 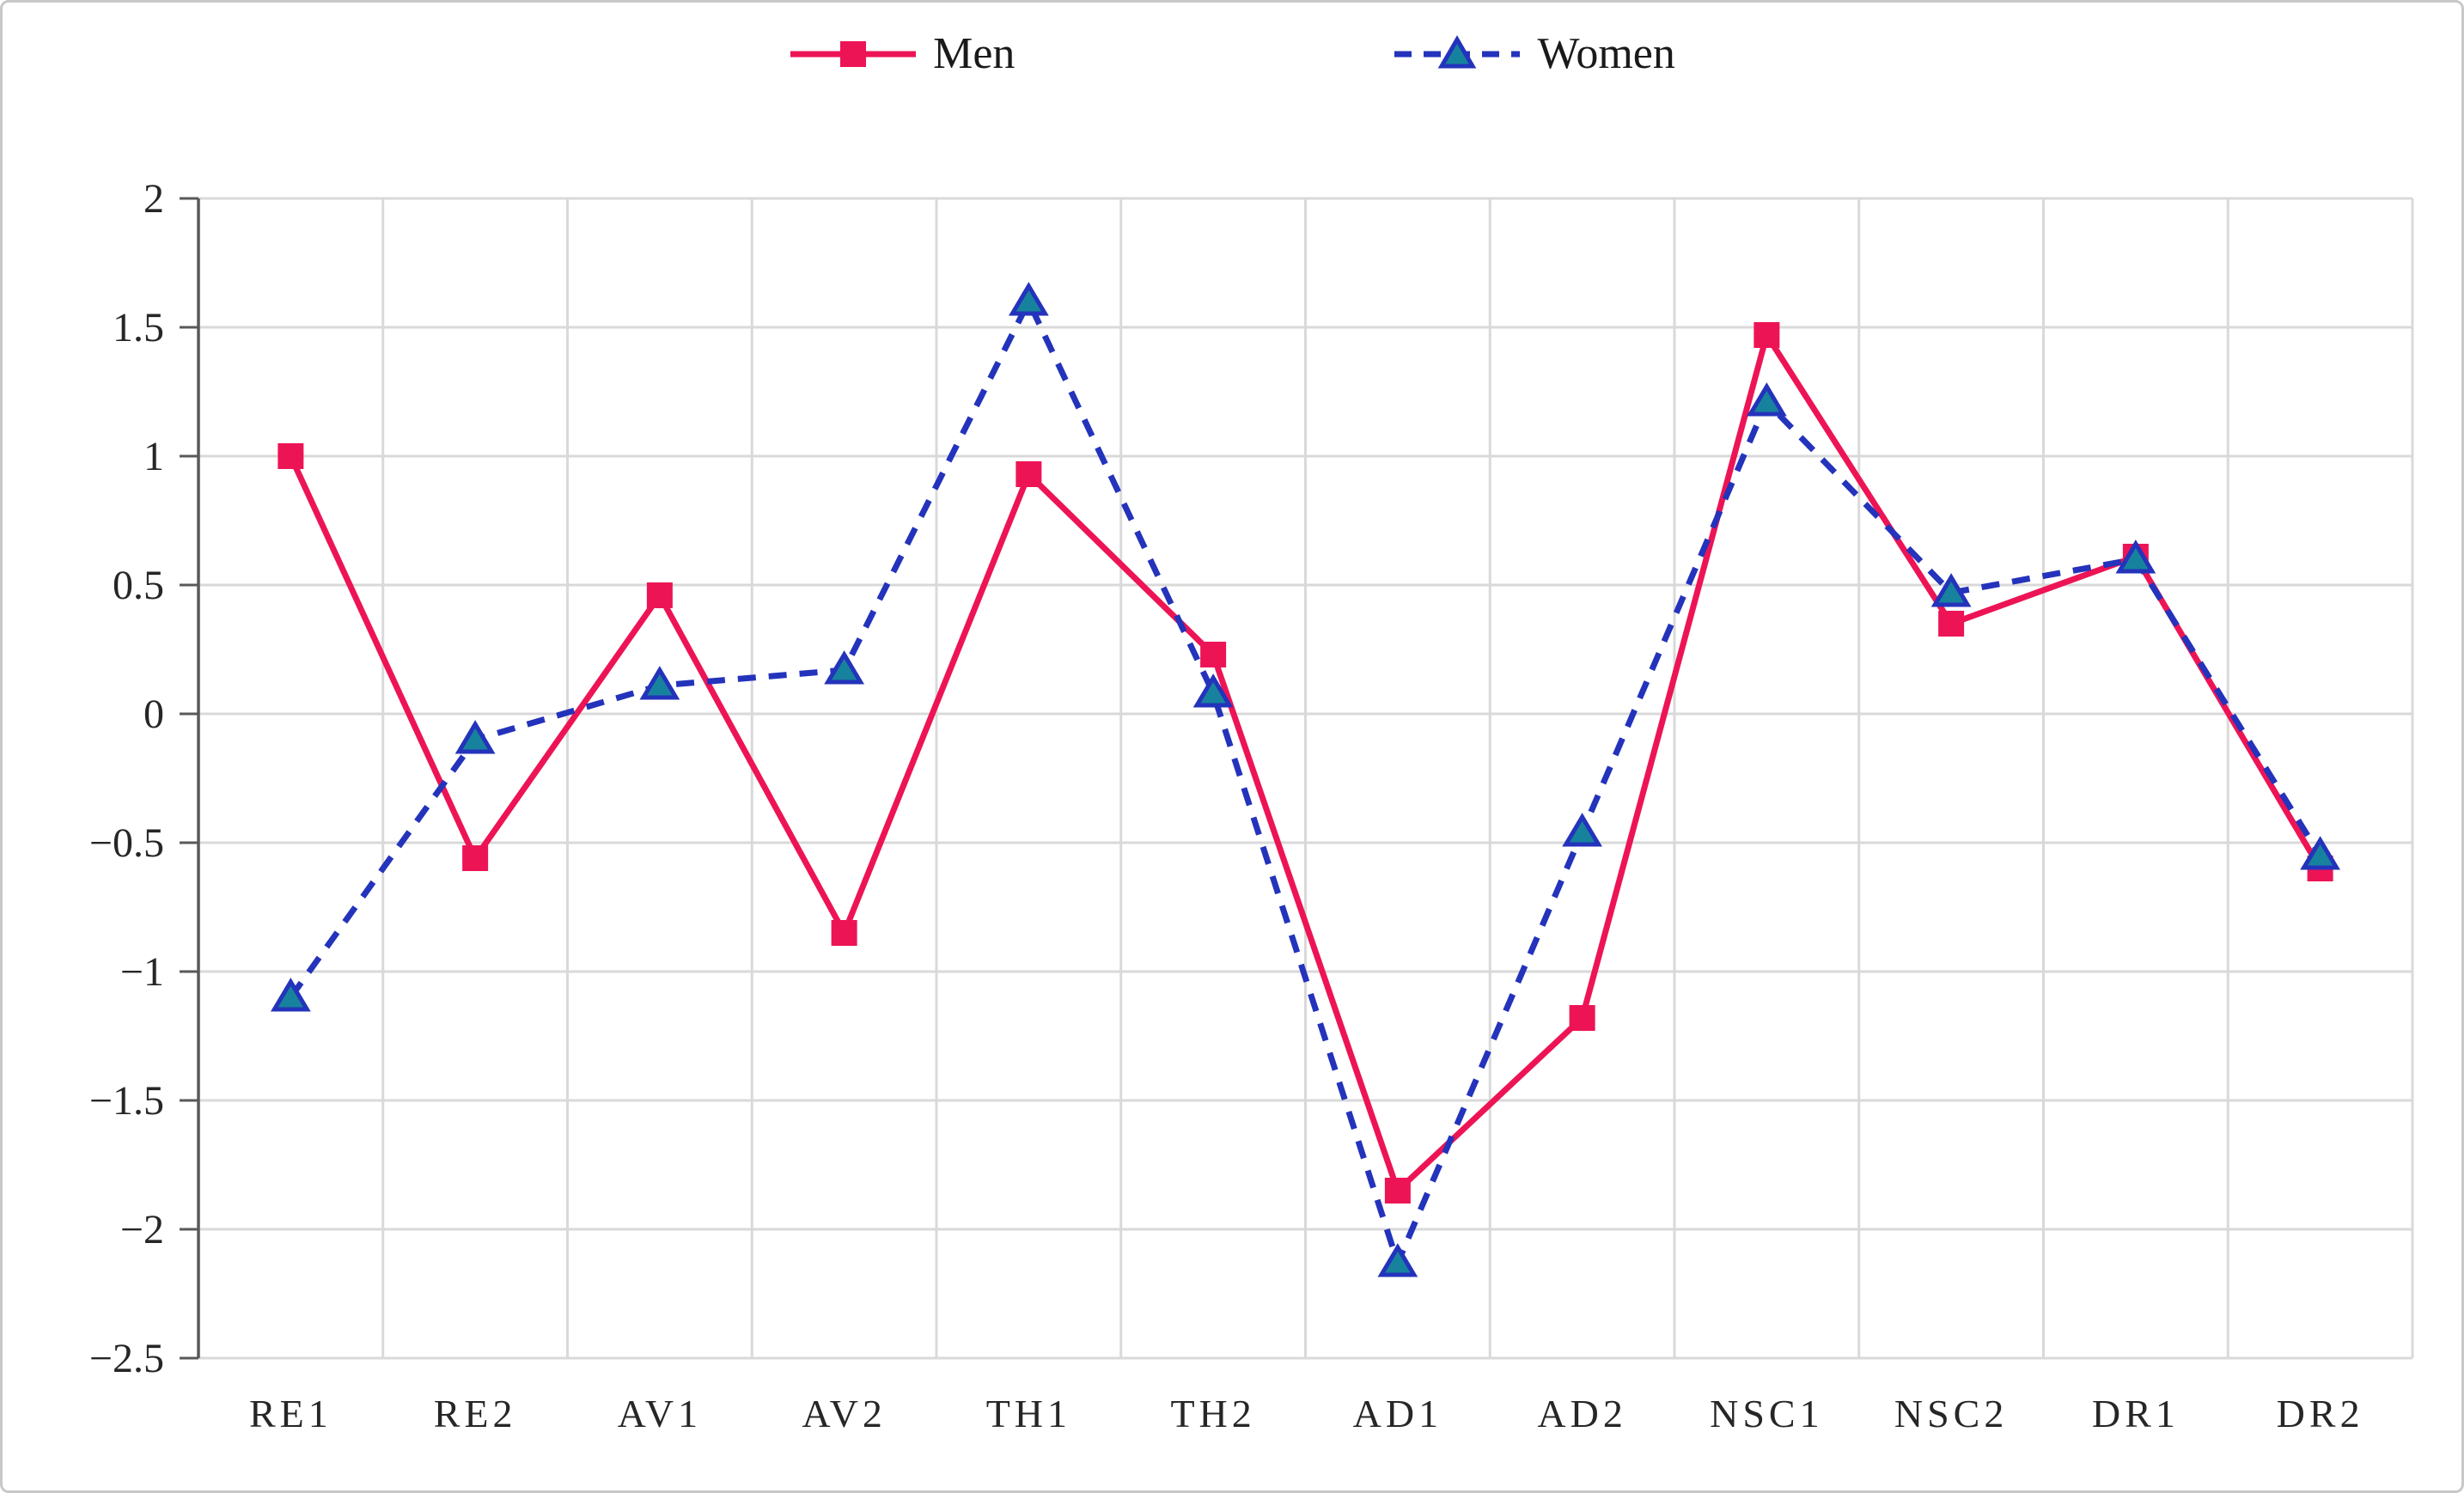 What do you see at coordinates (1028, 1413) in the screenshot?
I see `x-tick-label: TH1` at bounding box center [1028, 1413].